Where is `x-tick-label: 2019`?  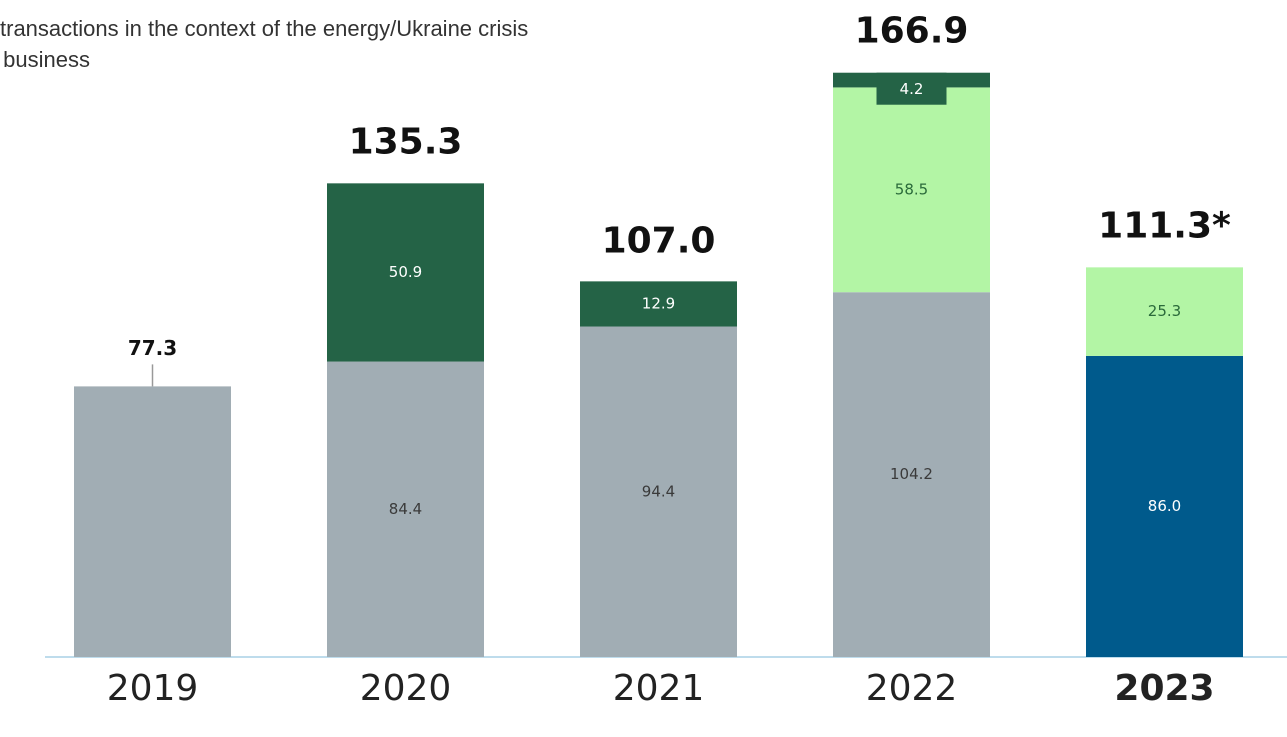 x-tick-label: 2019 is located at coordinates (153, 688).